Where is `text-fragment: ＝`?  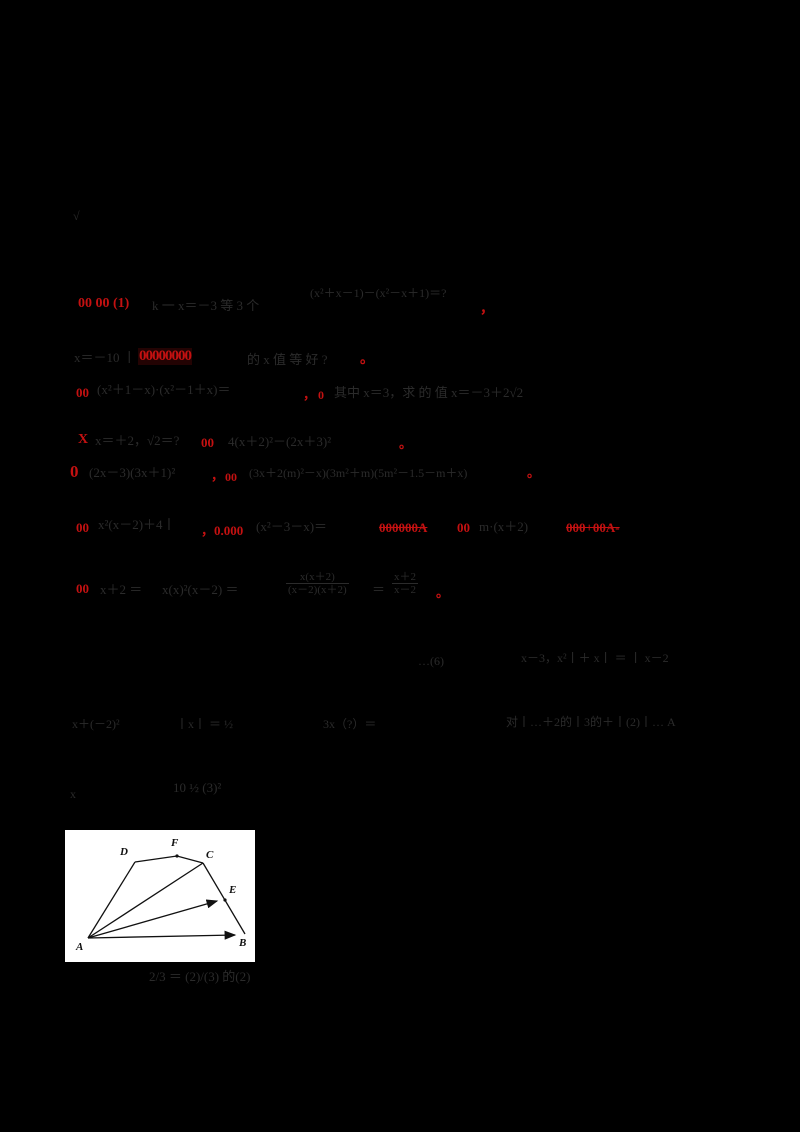
text-fragment: ＝ is located at coordinates (379, 589).